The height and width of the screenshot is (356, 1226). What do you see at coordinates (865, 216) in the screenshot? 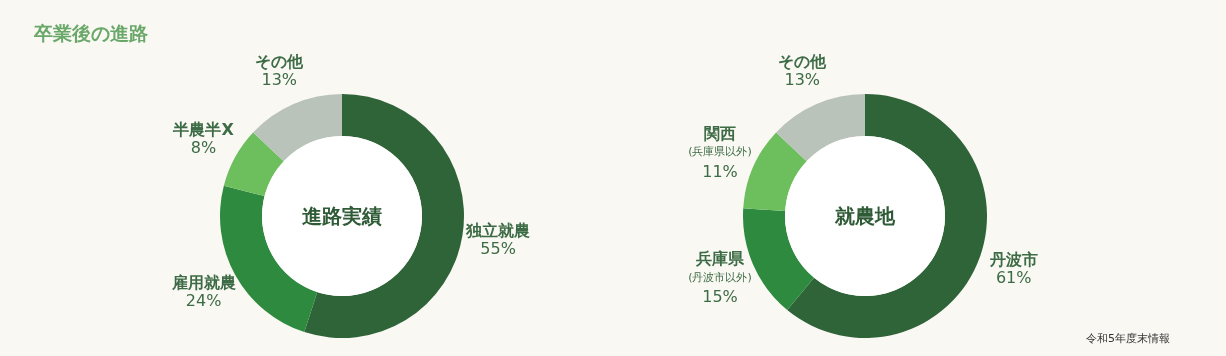
I see `text: 就農地` at bounding box center [865, 216].